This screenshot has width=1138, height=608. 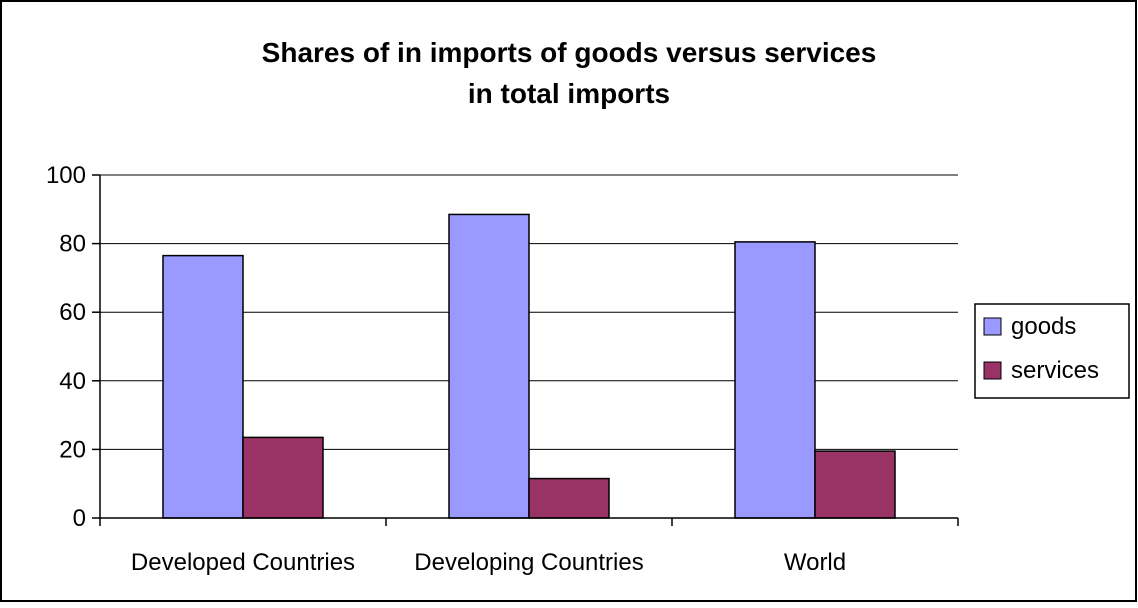 I want to click on legend-label-goods: goods, so click(x=1043, y=326).